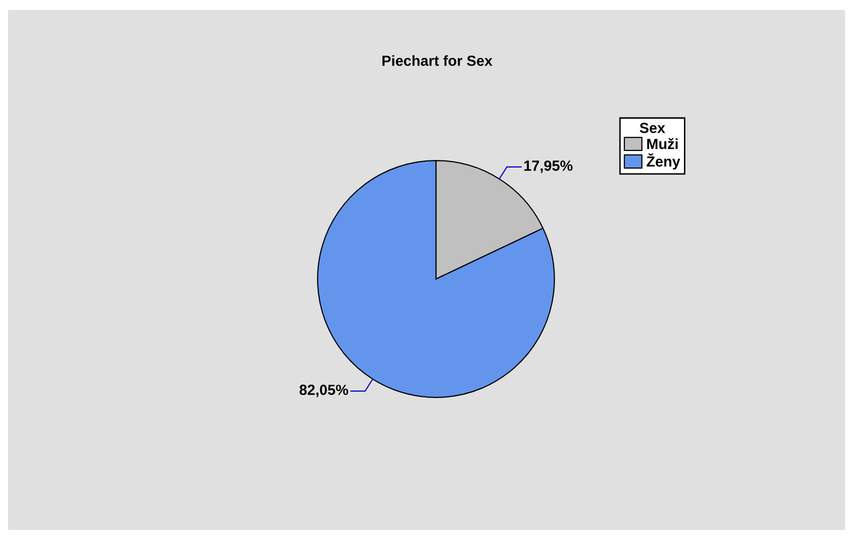 Image resolution: width=854 pixels, height=542 pixels. Describe the element at coordinates (662, 144) in the screenshot. I see `legend-label: Muži` at that location.